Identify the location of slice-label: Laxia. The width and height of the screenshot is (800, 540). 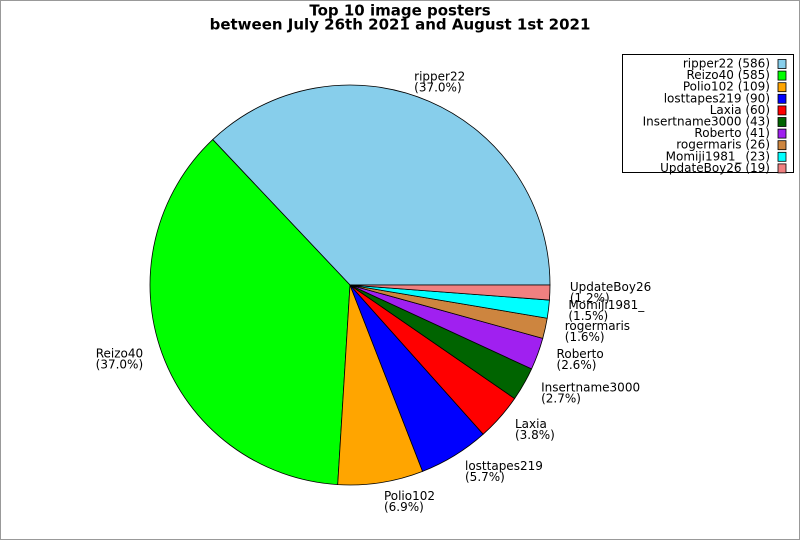
(531, 424).